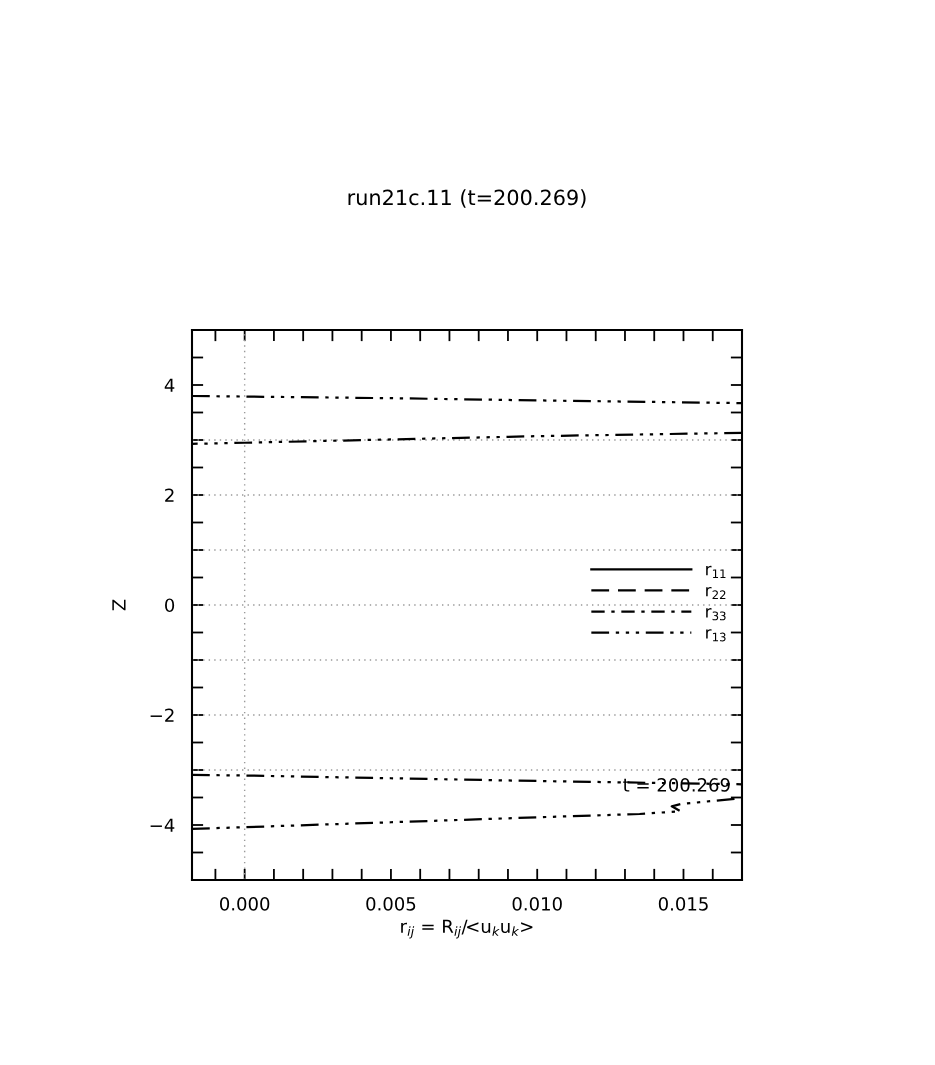 The image size is (935, 1065). What do you see at coordinates (716, 635) in the screenshot?
I see `legend-label: r$_{13}$` at bounding box center [716, 635].